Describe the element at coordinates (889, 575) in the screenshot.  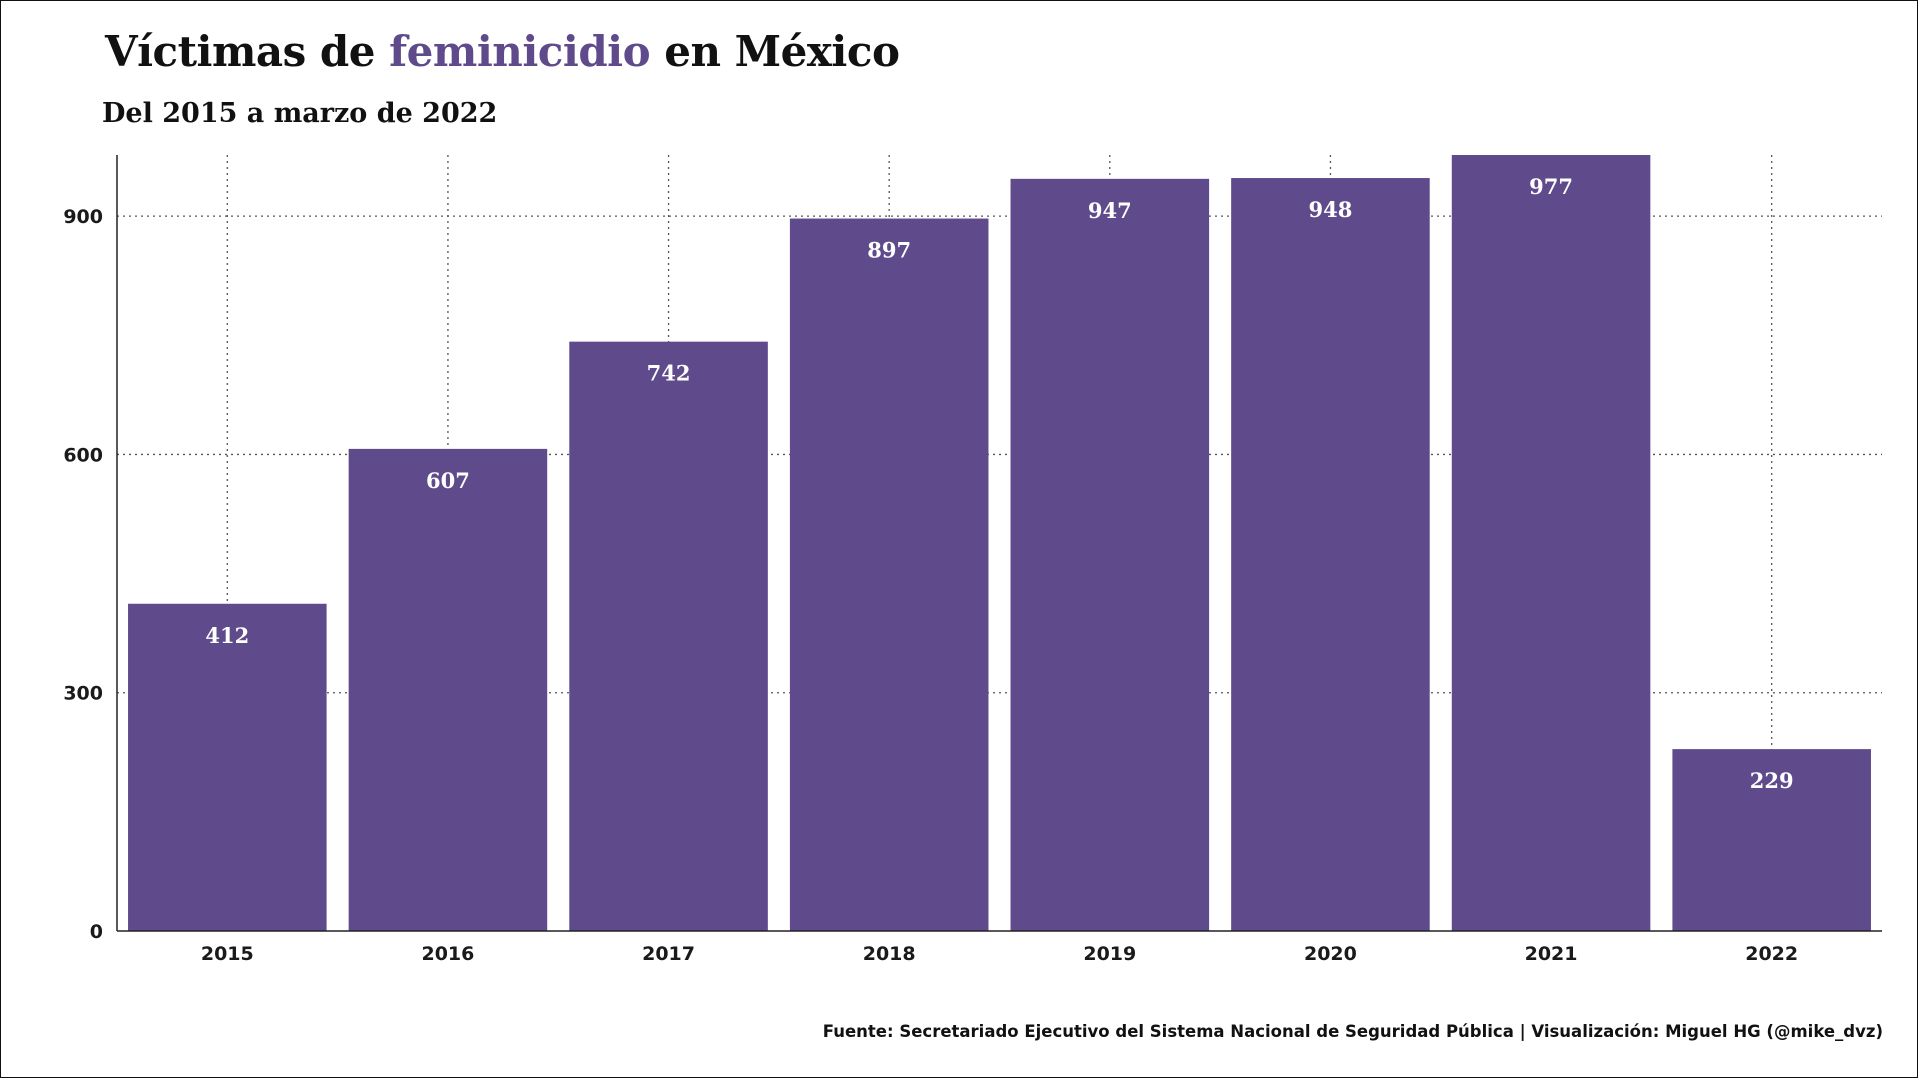
I see `bar-2018` at that location.